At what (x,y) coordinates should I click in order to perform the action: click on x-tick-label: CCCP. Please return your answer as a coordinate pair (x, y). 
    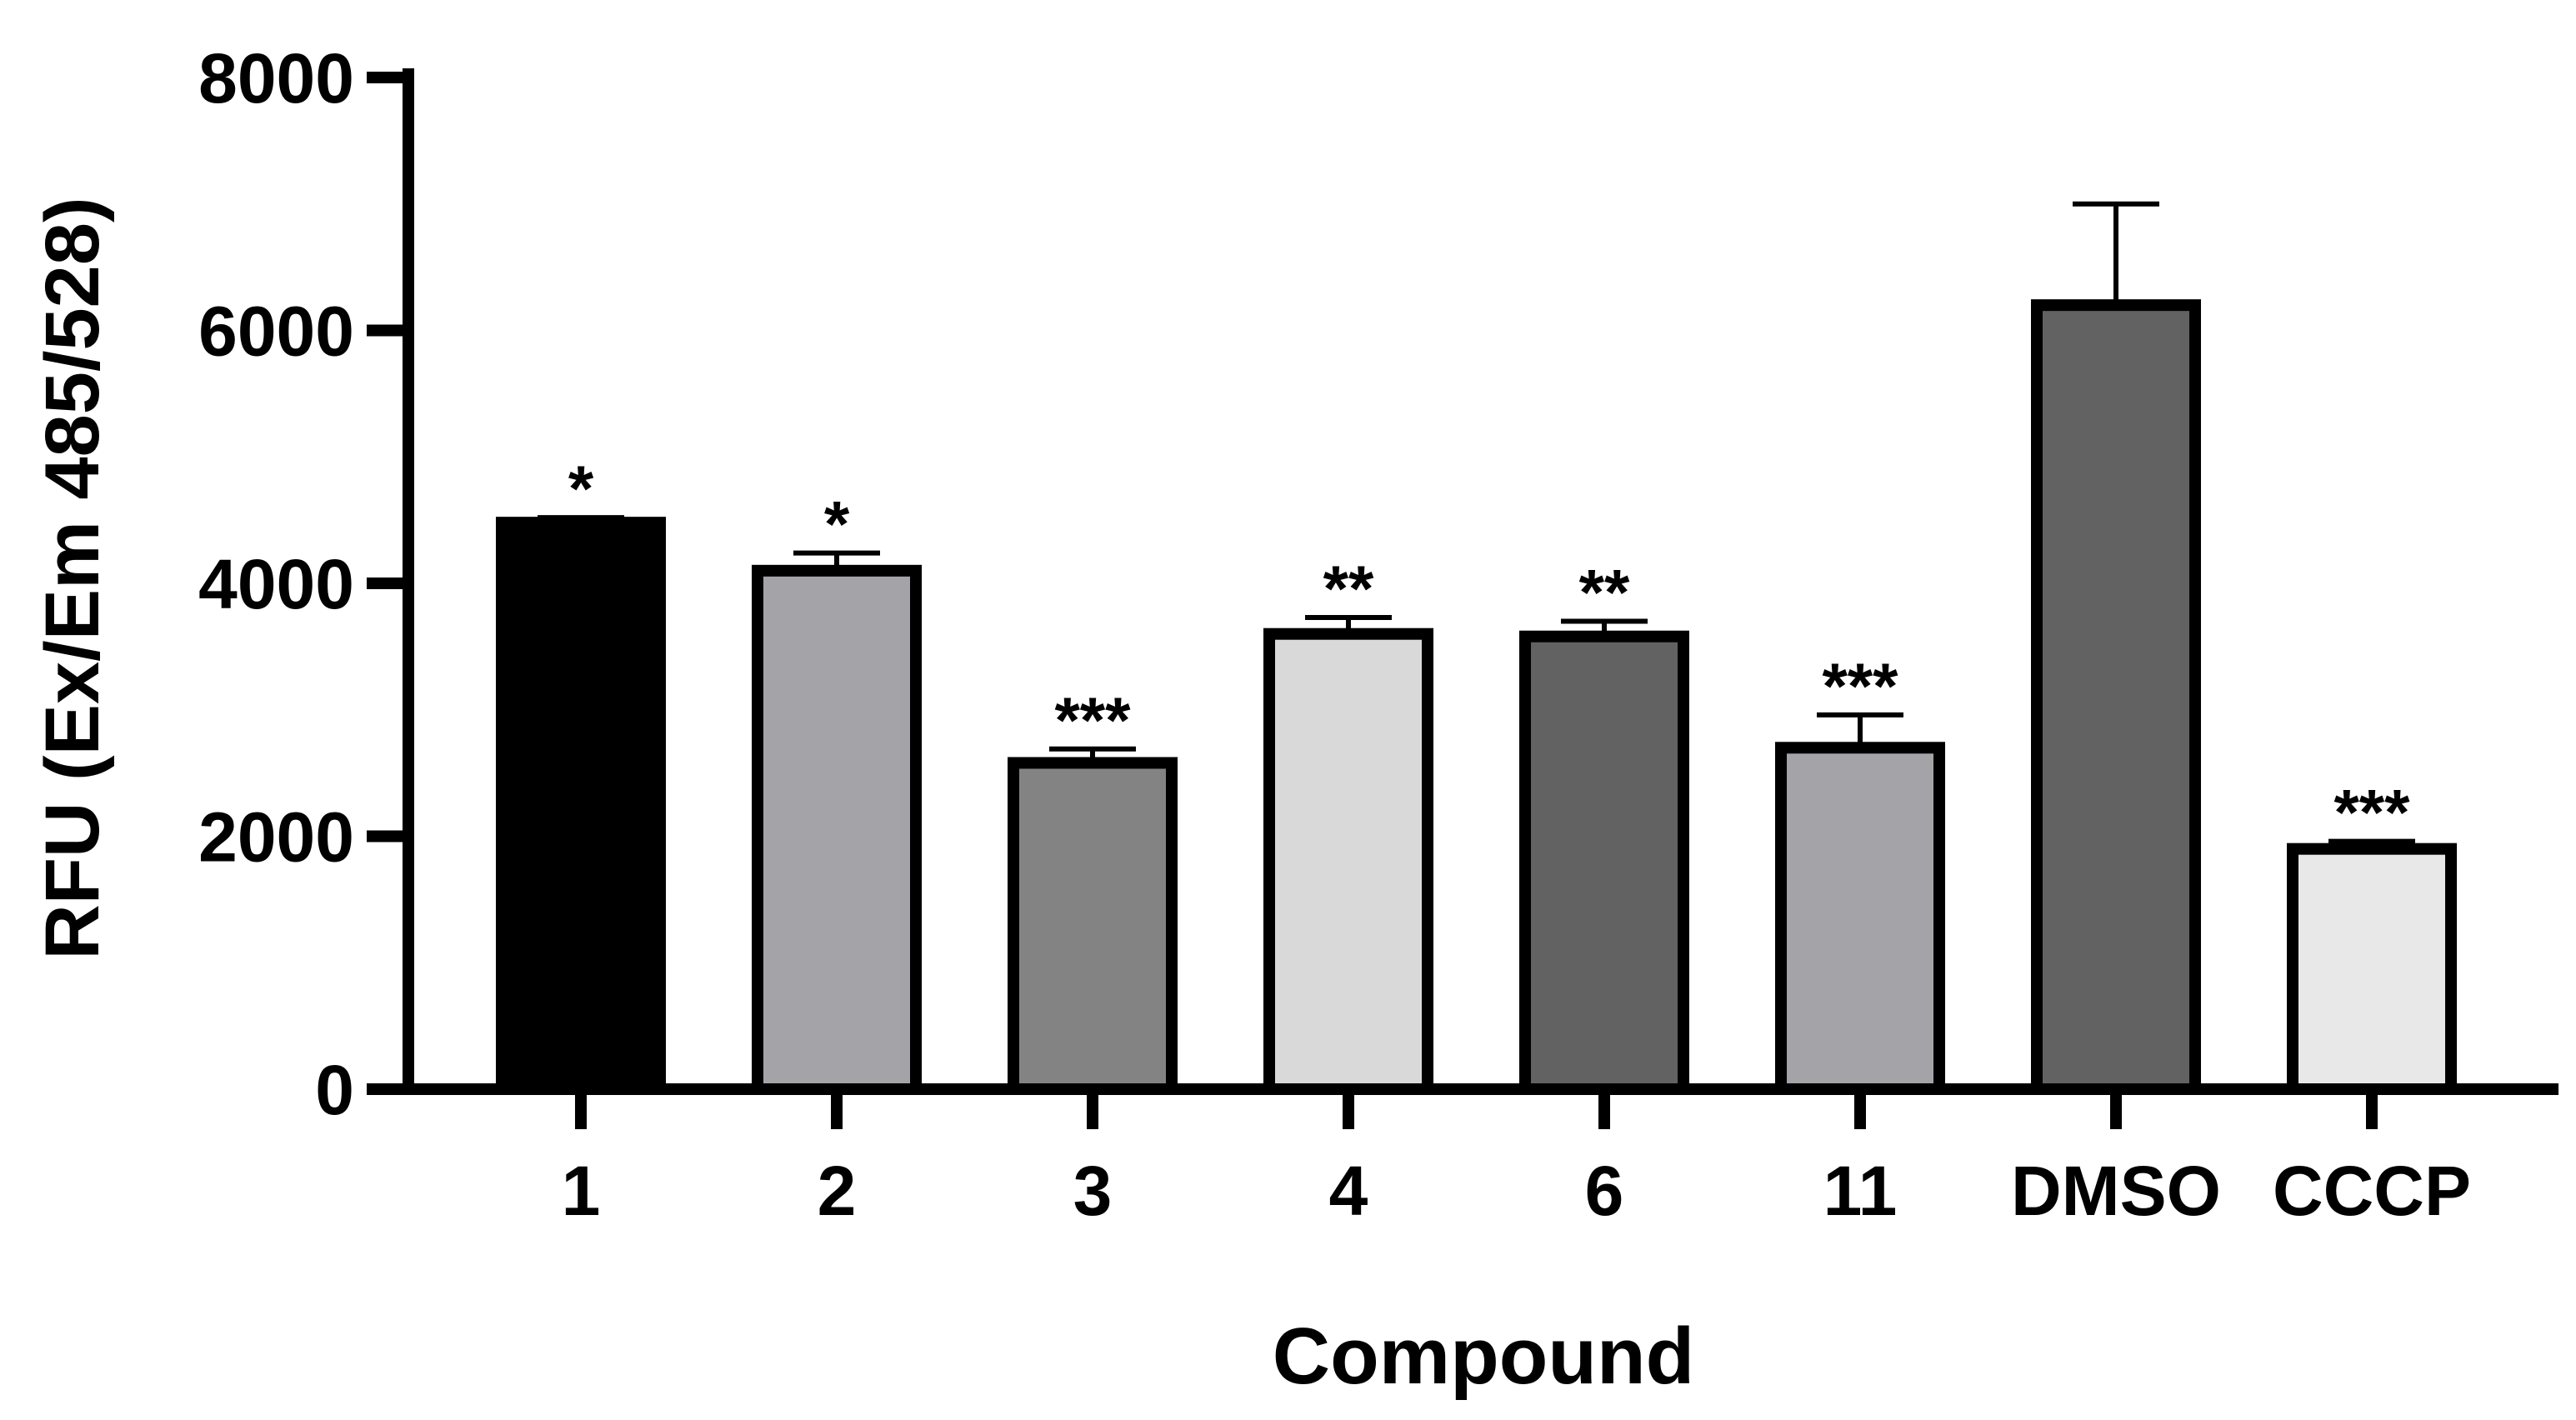
    Looking at the image, I should click on (2372, 1191).